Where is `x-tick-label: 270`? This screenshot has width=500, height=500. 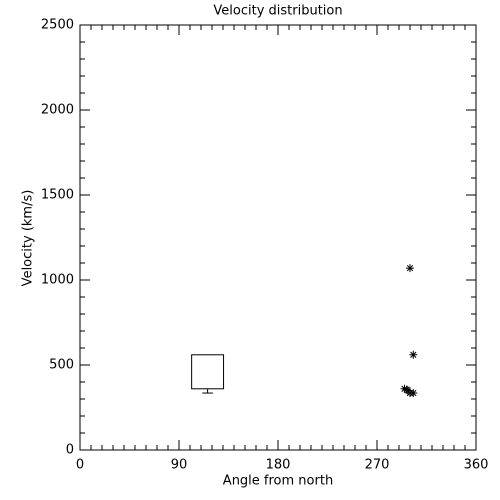
x-tick-label: 270 is located at coordinates (377, 465).